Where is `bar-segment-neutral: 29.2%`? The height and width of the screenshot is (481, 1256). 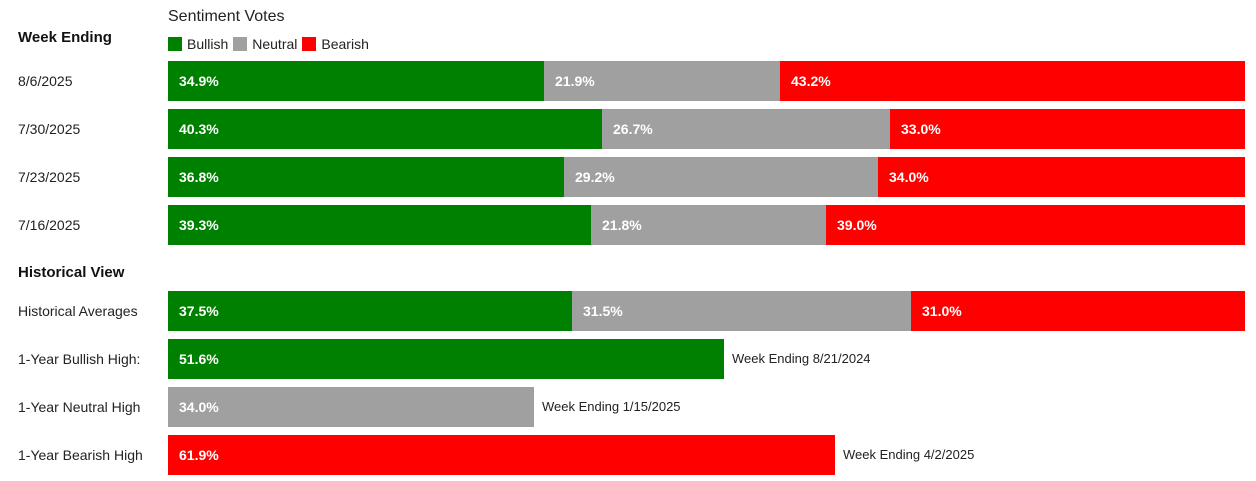 bar-segment-neutral: 29.2% is located at coordinates (721, 177).